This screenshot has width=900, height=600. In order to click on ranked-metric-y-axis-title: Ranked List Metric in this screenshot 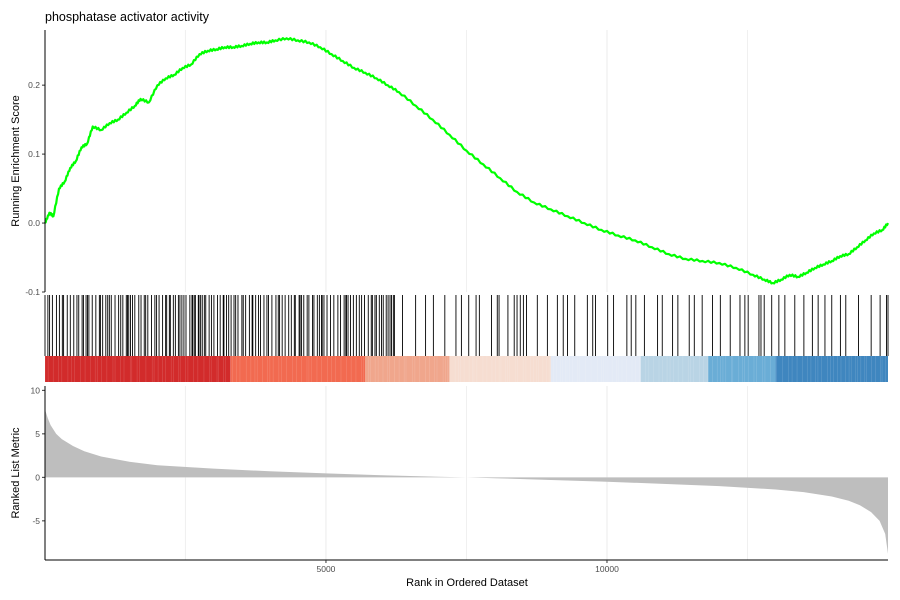, I will do `click(16, 473)`.